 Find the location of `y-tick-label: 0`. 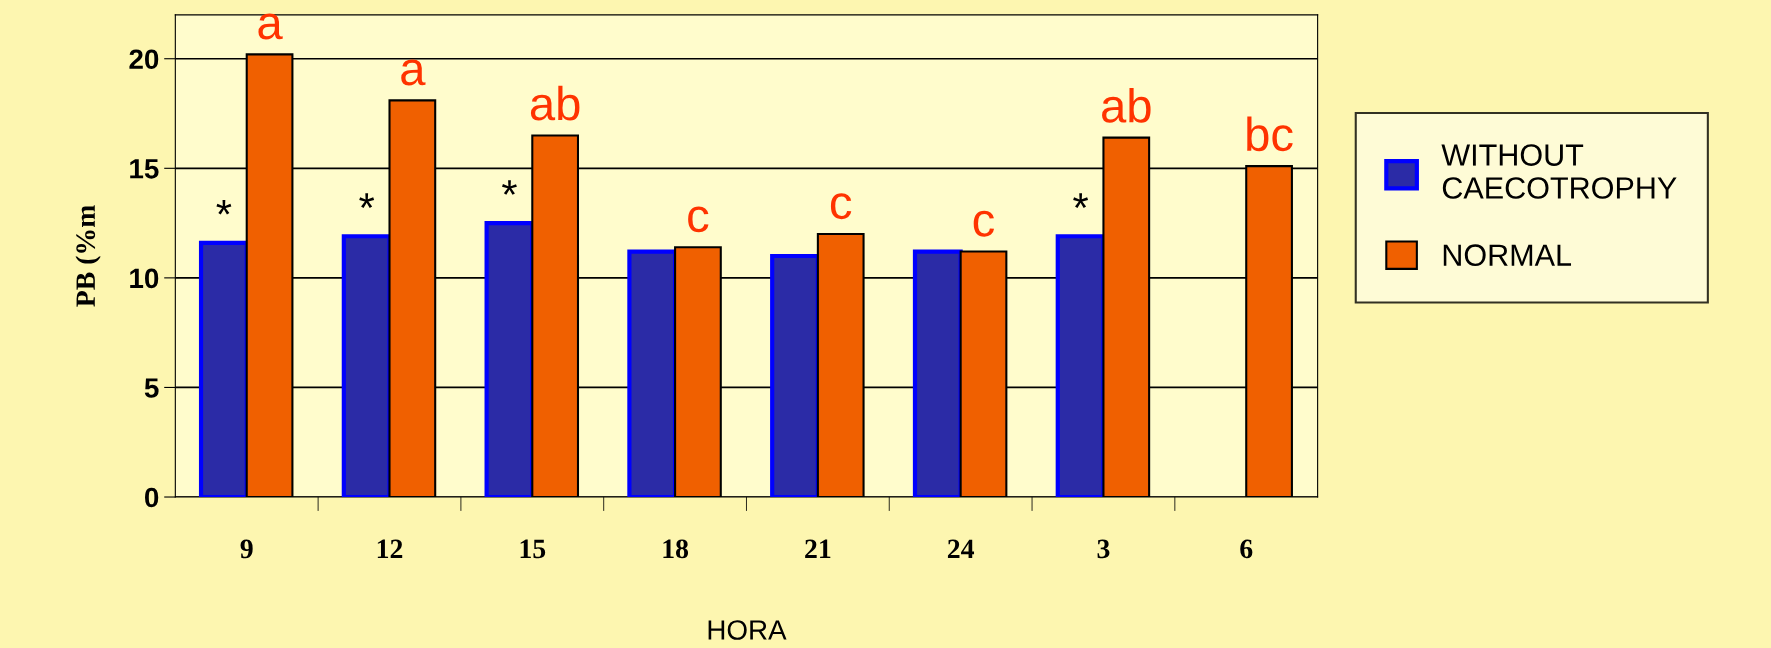

y-tick-label: 0 is located at coordinates (152, 497).